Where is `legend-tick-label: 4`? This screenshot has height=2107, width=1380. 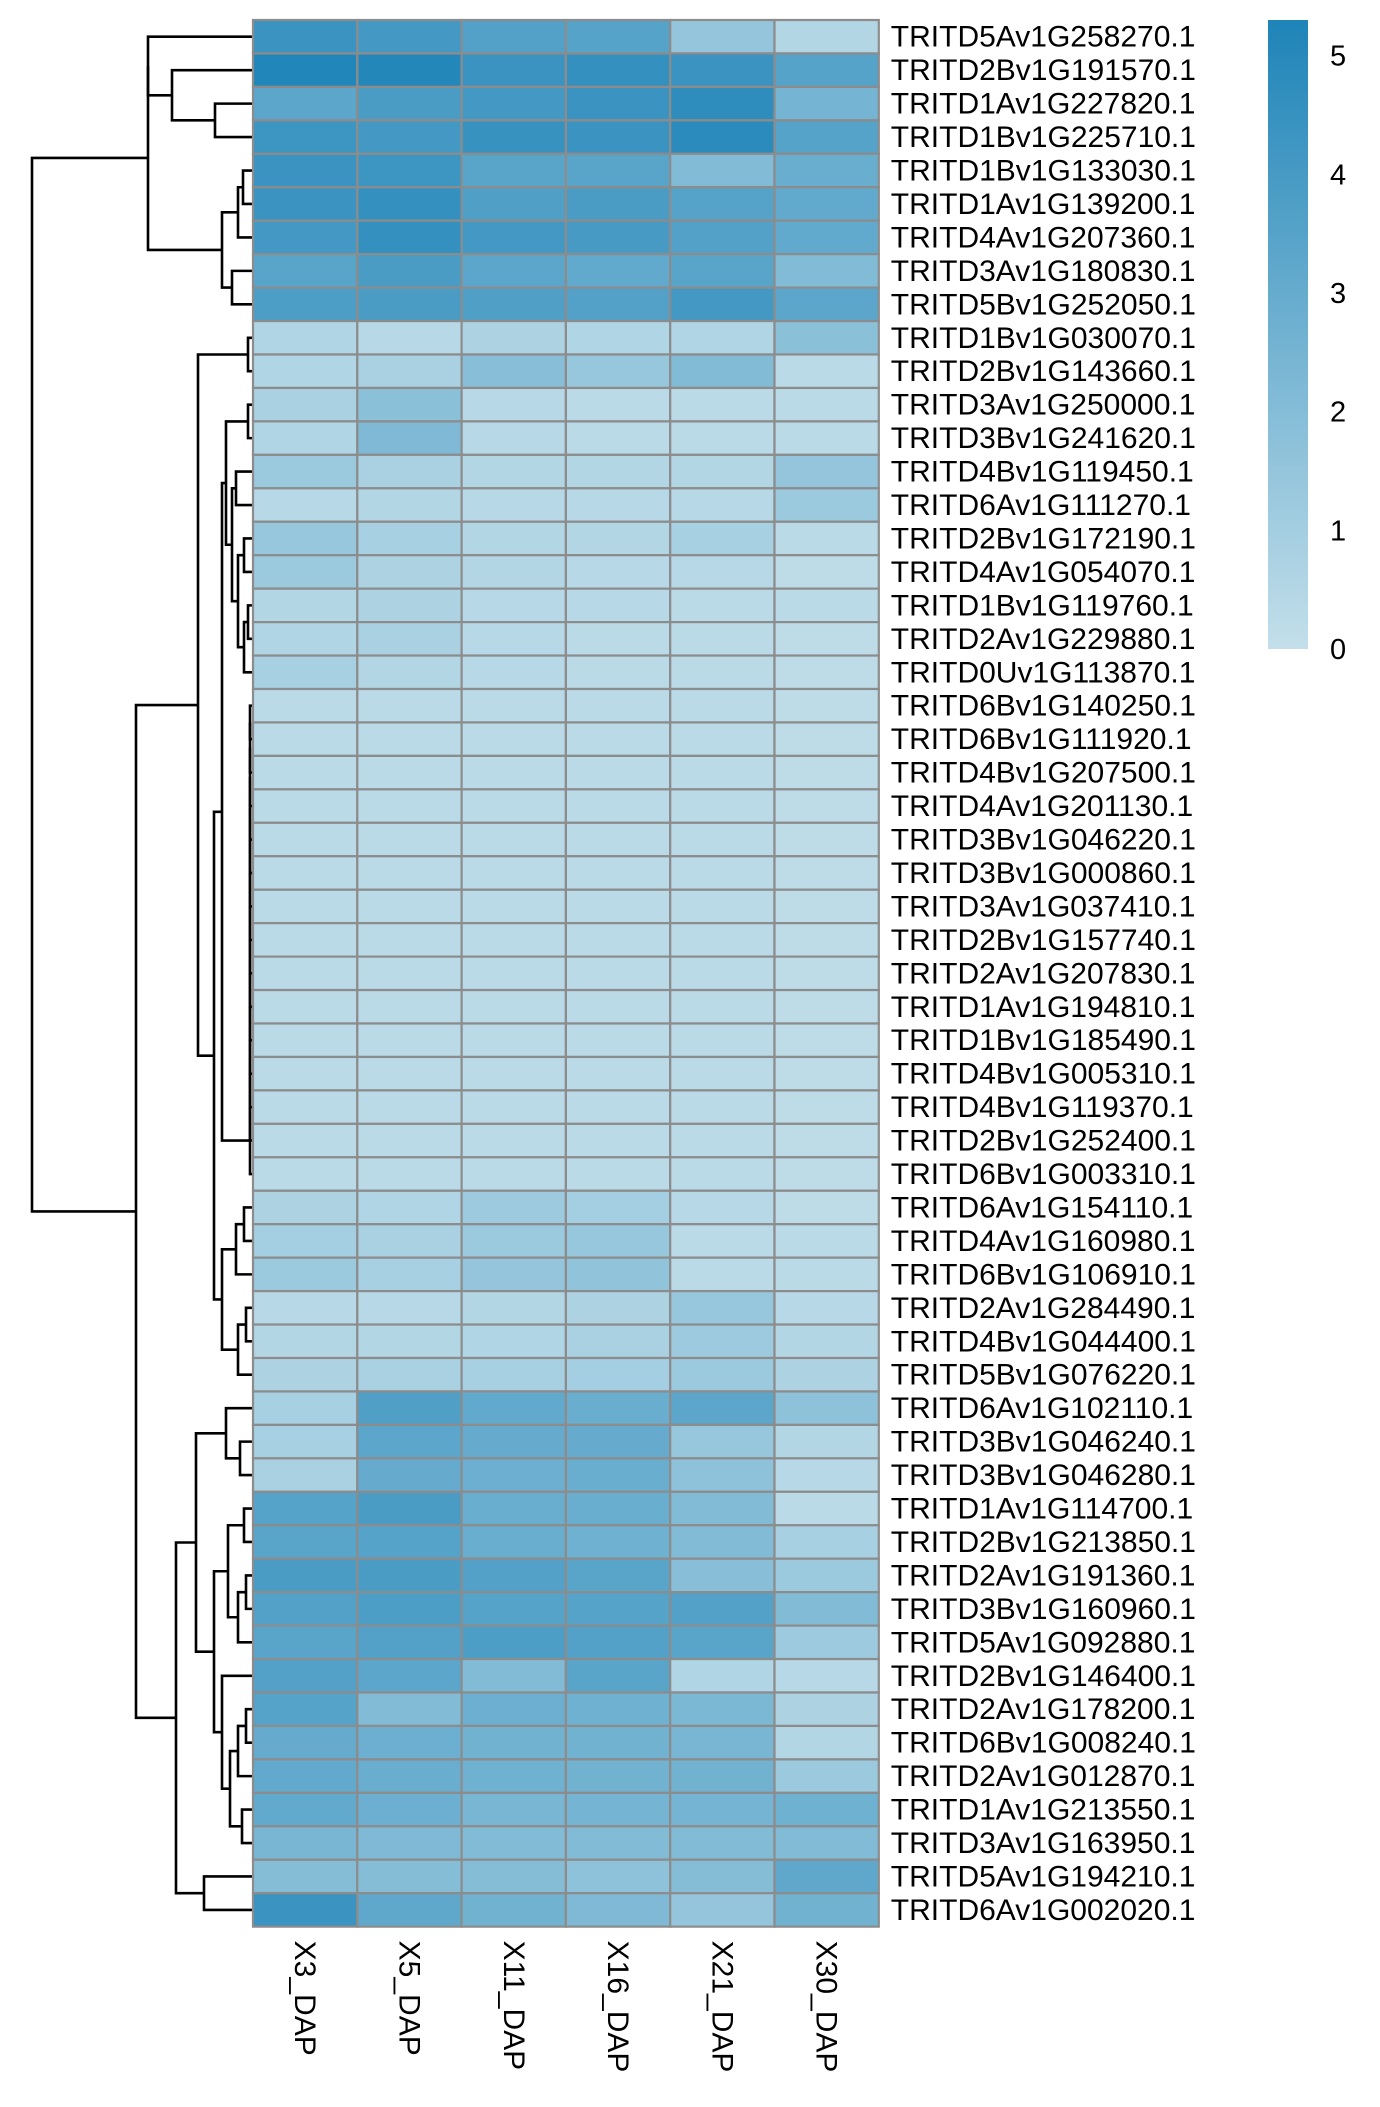 legend-tick-label: 4 is located at coordinates (1338, 175).